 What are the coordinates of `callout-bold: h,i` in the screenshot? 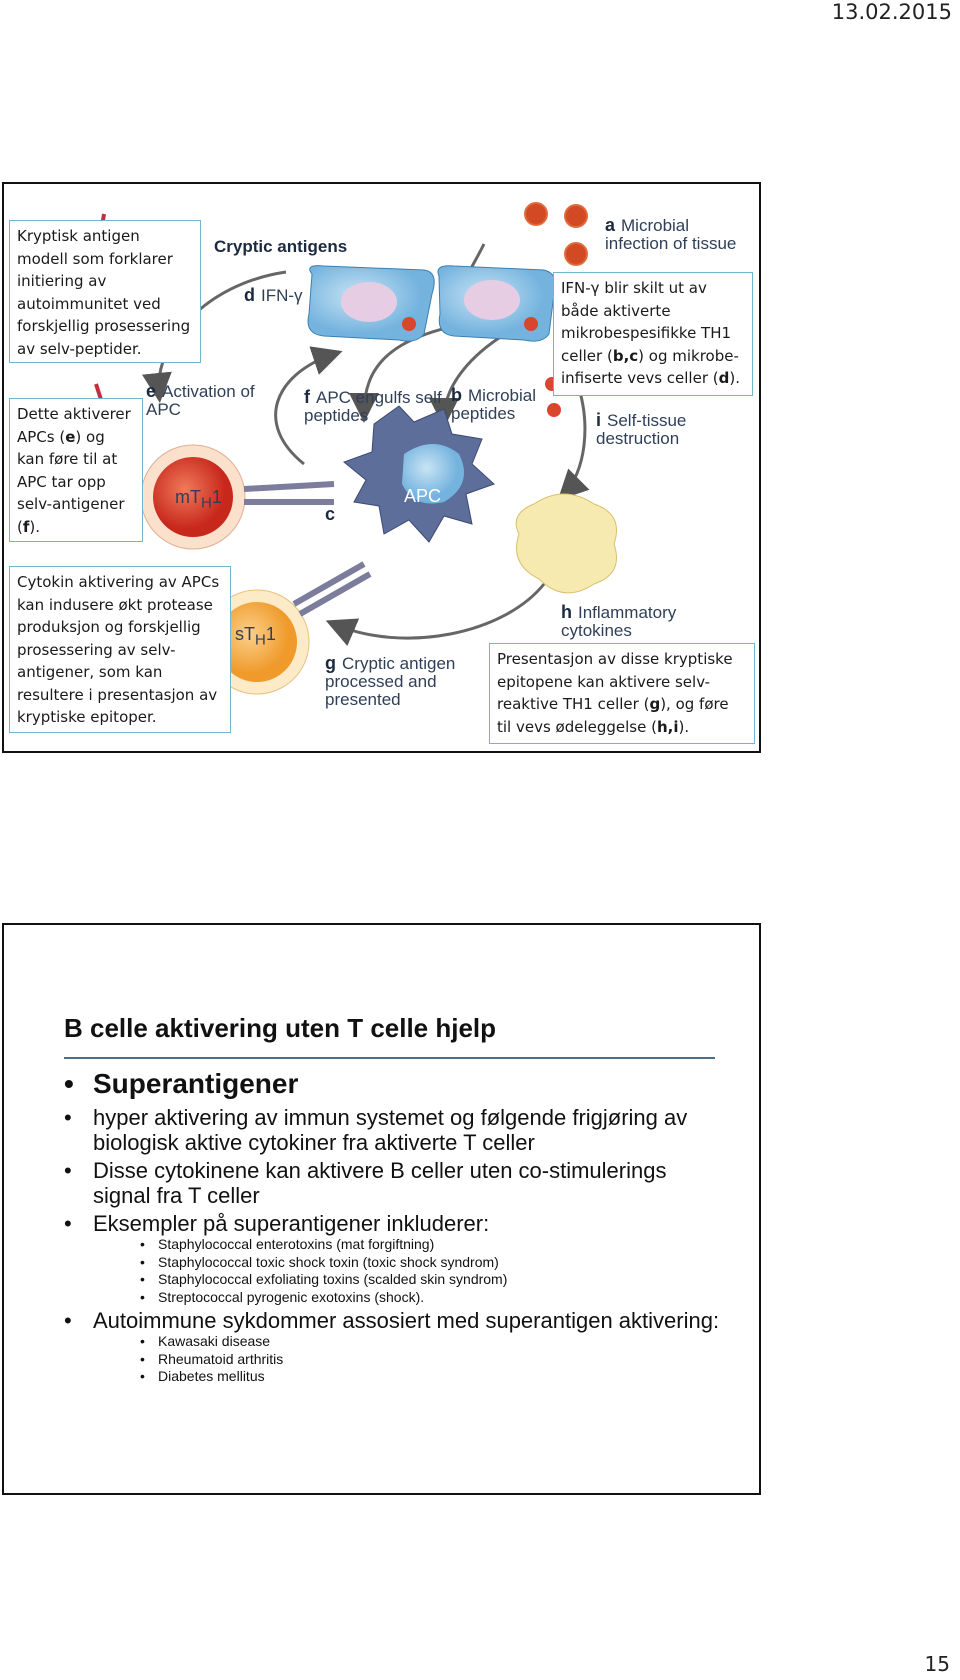 It's located at (667, 726).